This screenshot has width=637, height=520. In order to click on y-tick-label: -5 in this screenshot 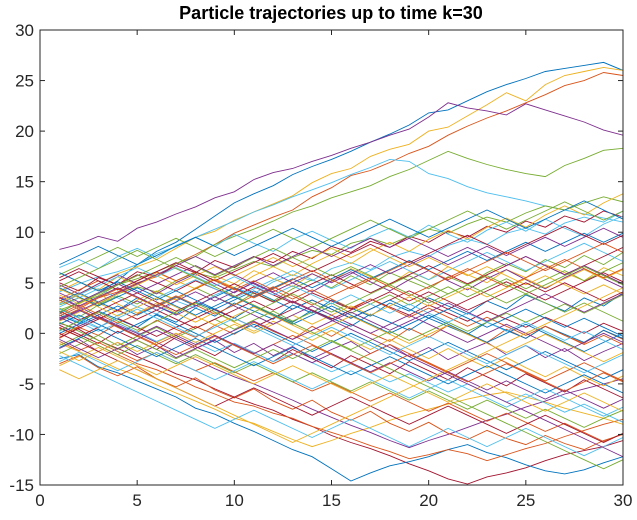, I will do `click(26, 384)`.